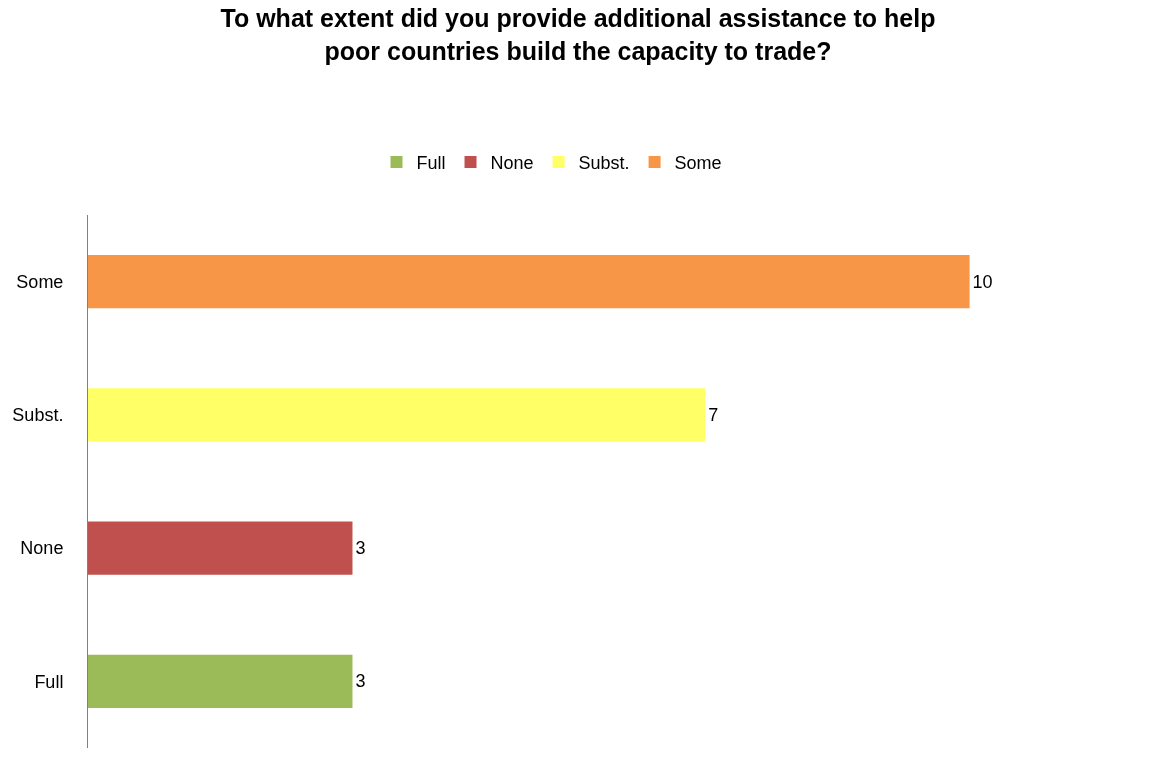 The width and height of the screenshot is (1156, 773). What do you see at coordinates (698, 163) in the screenshot?
I see `legend-label: Some` at bounding box center [698, 163].